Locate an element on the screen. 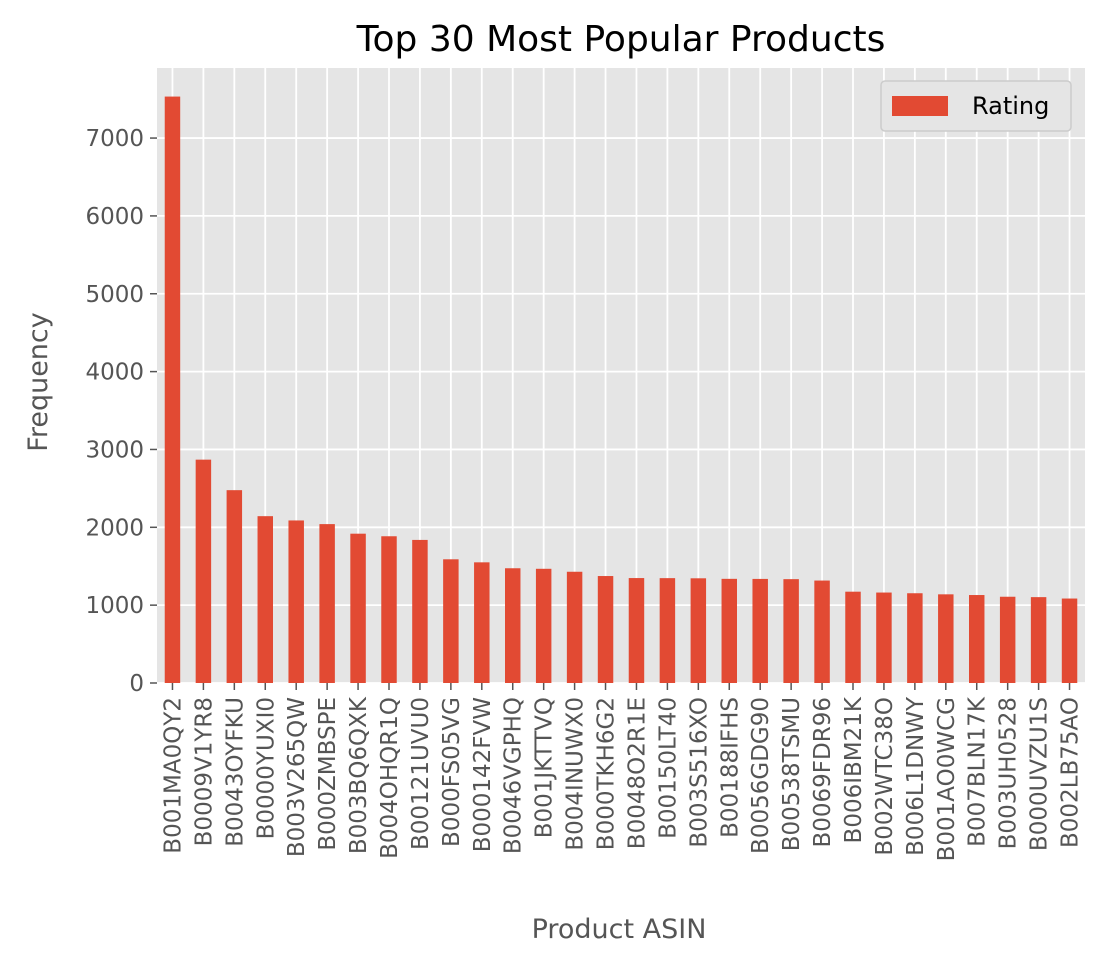 The width and height of the screenshot is (1104, 965). x-tick-label: B00150LT40 is located at coordinates (668, 768).